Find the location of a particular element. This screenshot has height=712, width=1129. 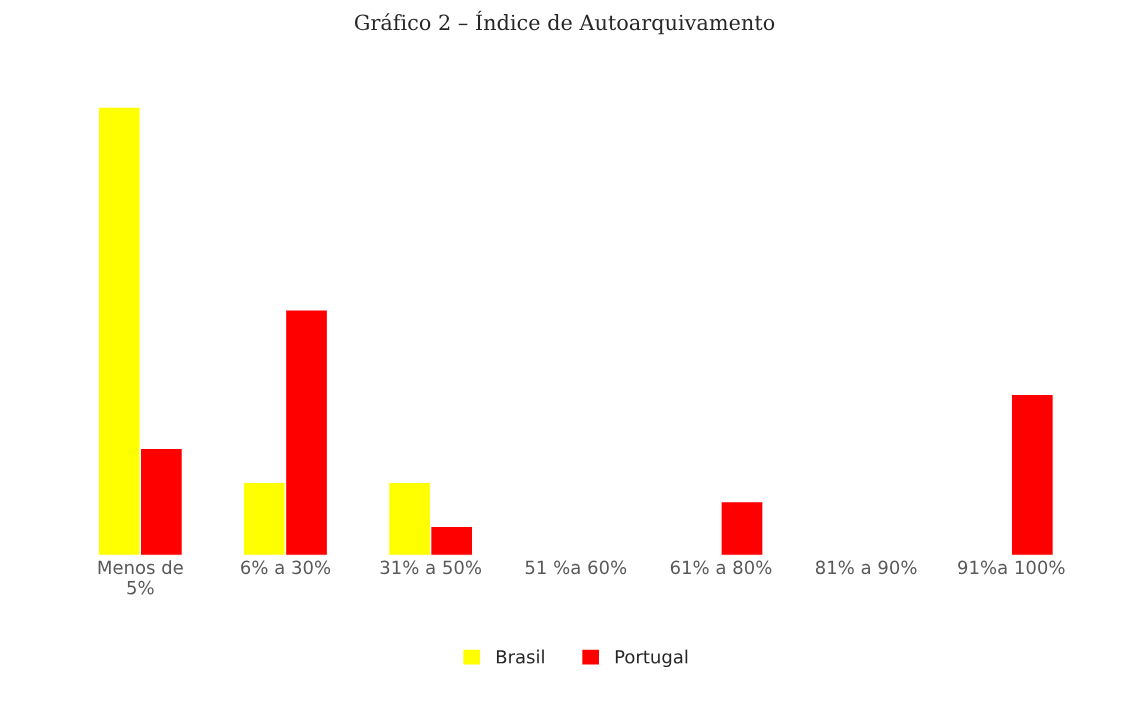

x-tick-label: Menos de 5% is located at coordinates (140, 577).